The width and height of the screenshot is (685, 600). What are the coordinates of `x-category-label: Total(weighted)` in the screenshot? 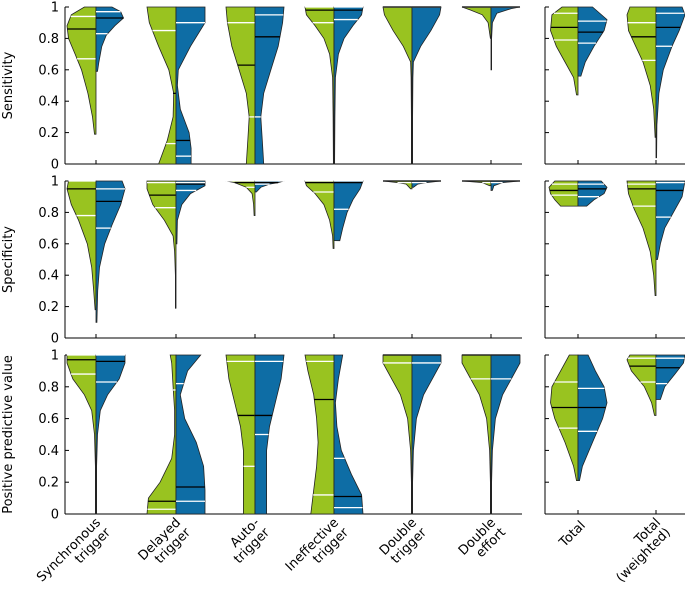 It's located at (639, 550).